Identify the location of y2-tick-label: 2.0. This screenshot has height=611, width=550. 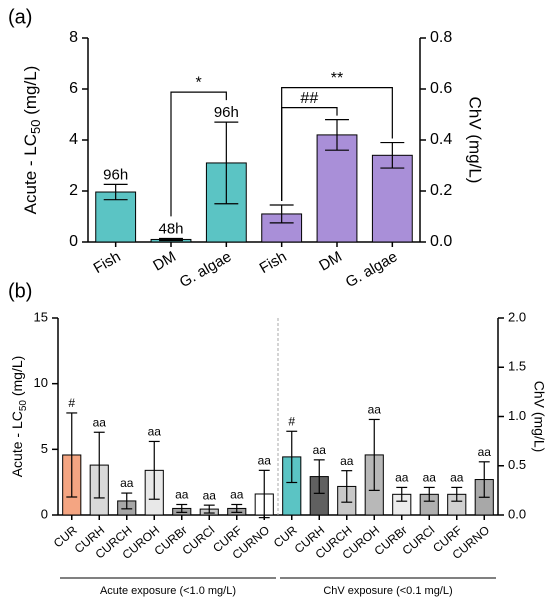
(517, 316).